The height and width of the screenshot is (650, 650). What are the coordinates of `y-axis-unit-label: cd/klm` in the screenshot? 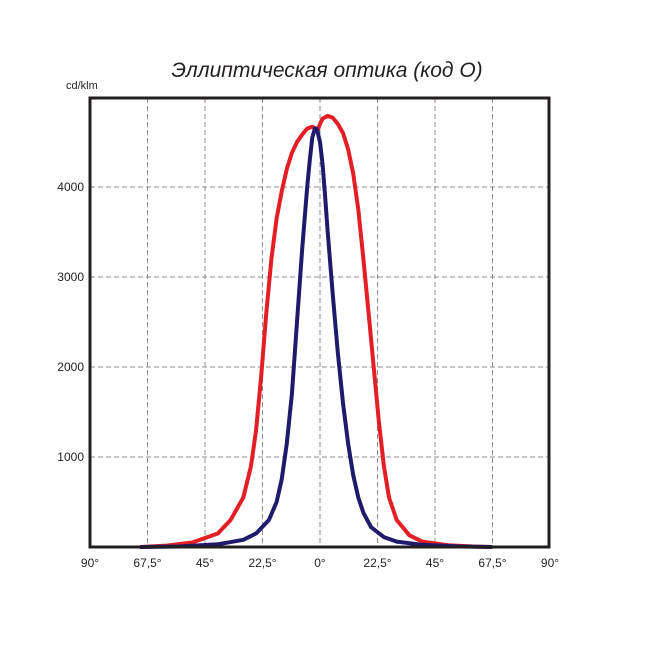 It's located at (82, 86).